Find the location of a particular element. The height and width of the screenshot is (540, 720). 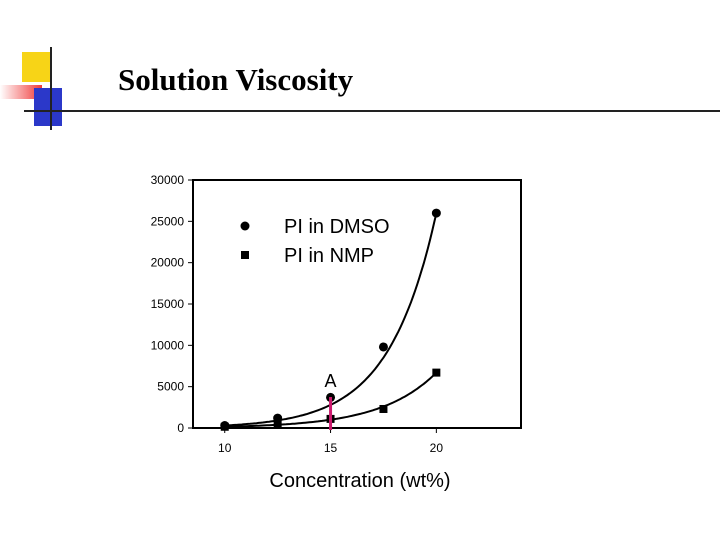

y-tick-label: 25000 is located at coordinates (168, 221).